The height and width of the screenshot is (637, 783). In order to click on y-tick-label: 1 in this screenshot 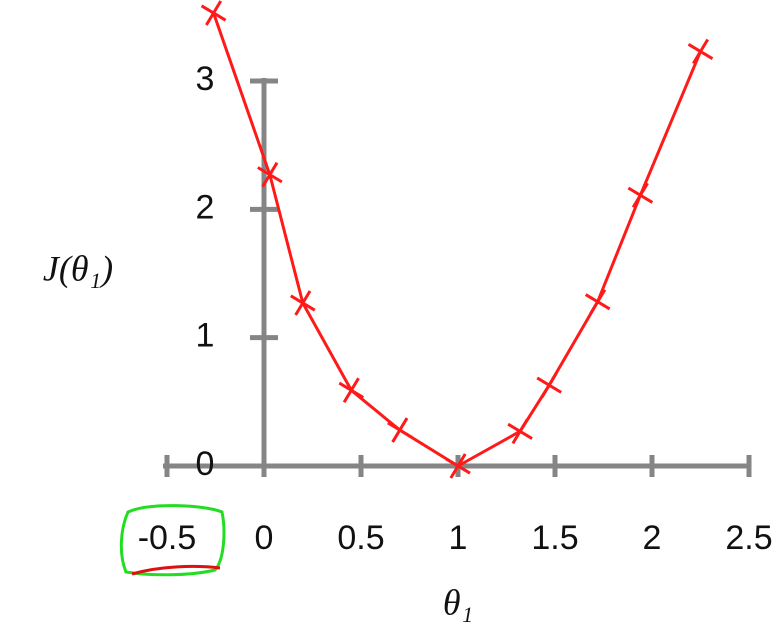, I will do `click(205, 336)`.